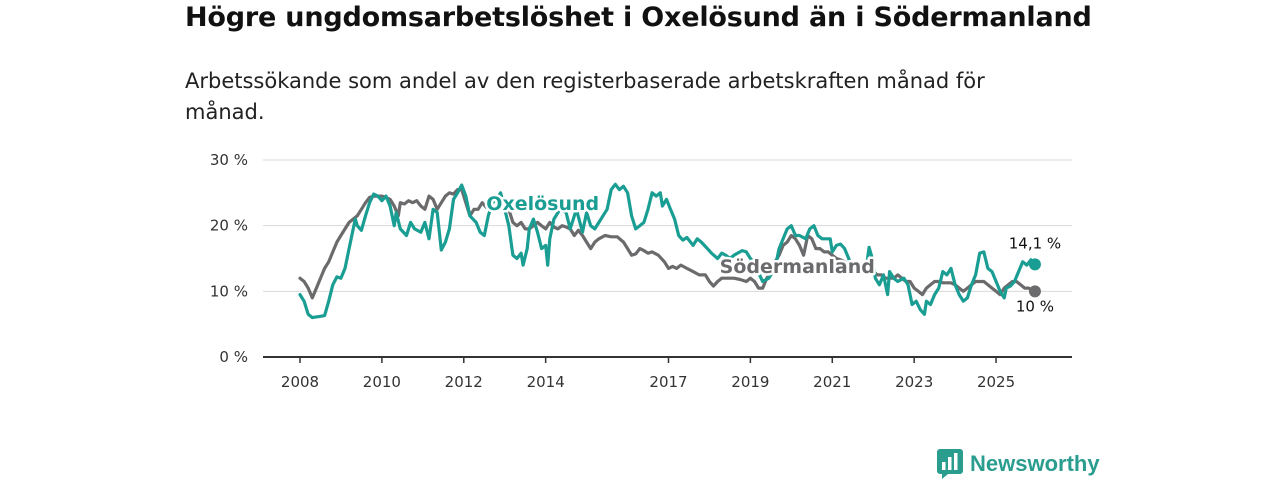 This screenshot has width=1280, height=480. What do you see at coordinates (229, 160) in the screenshot?
I see `y-tick-label: 30 %` at bounding box center [229, 160].